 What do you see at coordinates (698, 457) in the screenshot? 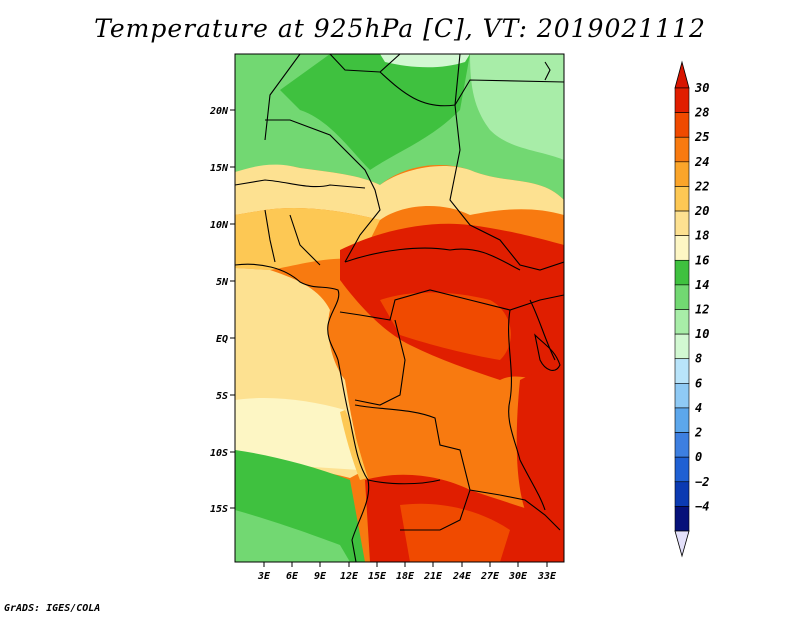
I see `colorbar-label: 0` at bounding box center [698, 457].